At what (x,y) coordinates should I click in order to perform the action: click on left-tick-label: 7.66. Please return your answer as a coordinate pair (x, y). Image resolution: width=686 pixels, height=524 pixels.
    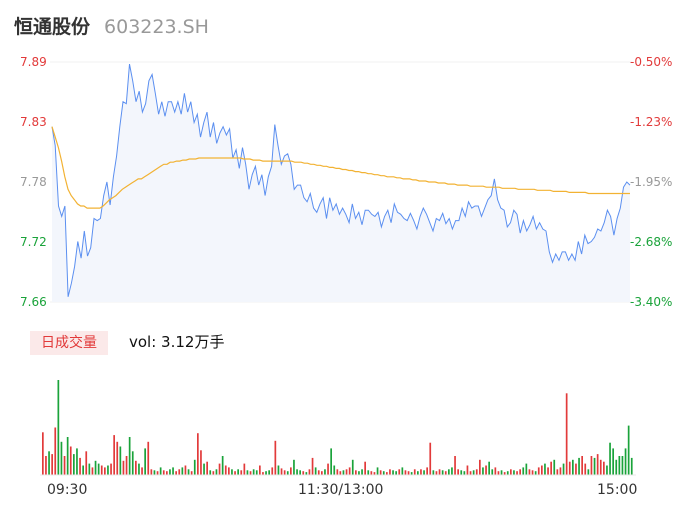
    Looking at the image, I should click on (33, 302).